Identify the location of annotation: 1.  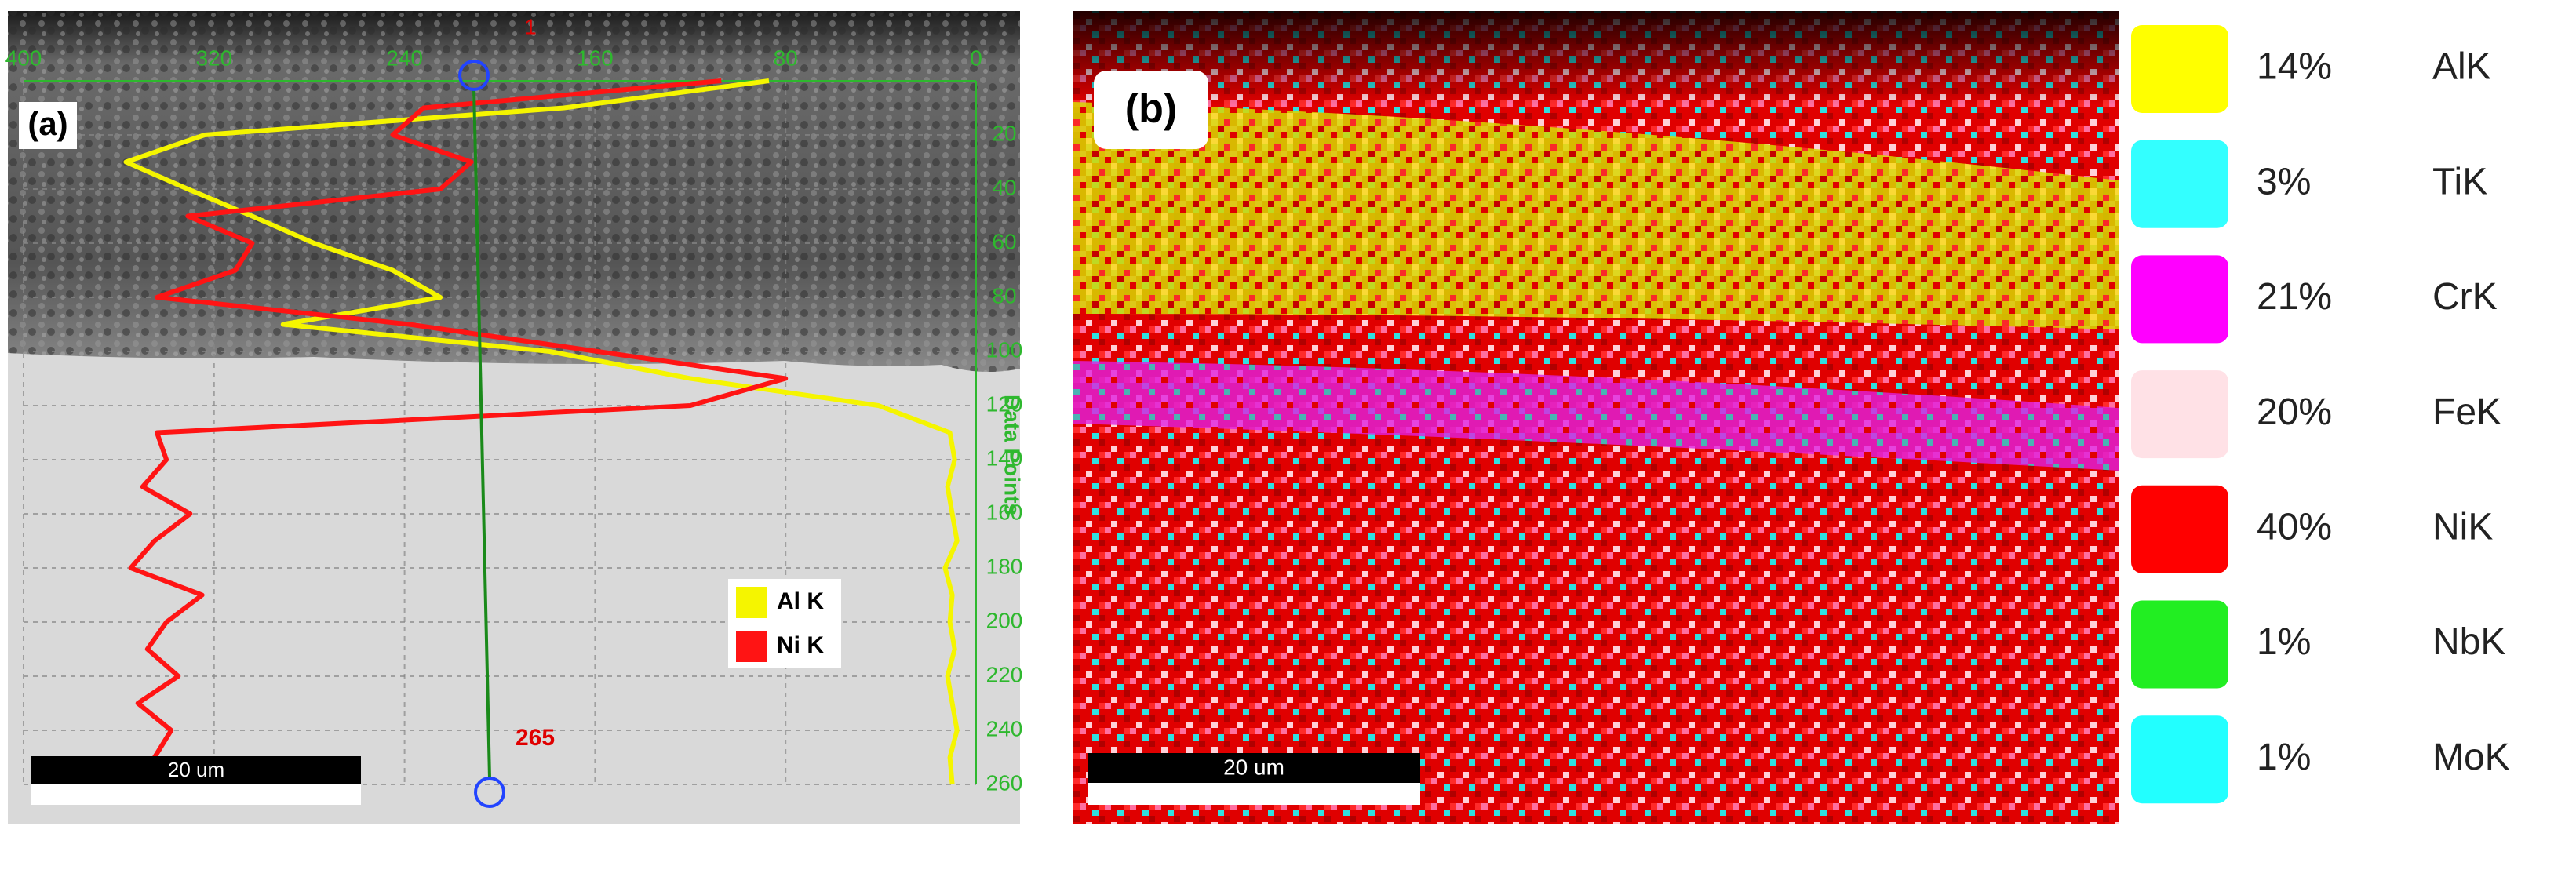
(530, 26).